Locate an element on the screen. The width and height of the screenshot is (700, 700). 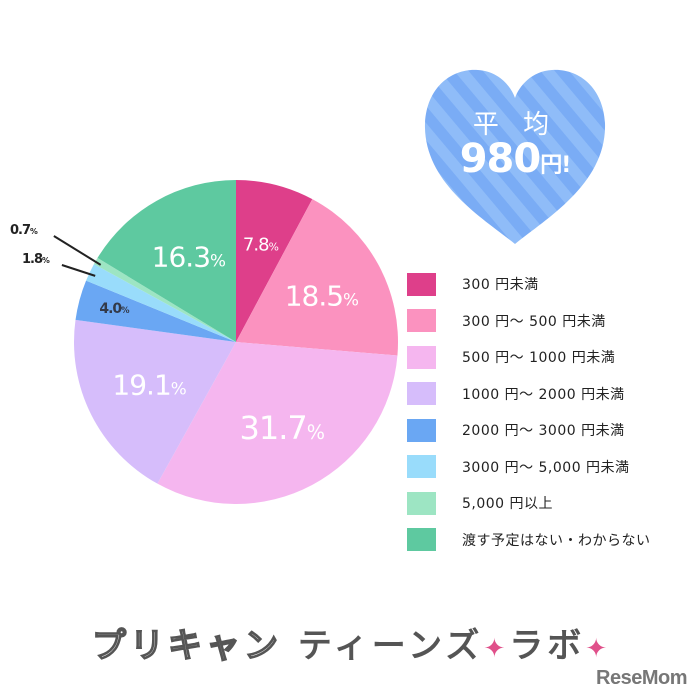
legend-item: 300 円未満 is located at coordinates (529, 284).